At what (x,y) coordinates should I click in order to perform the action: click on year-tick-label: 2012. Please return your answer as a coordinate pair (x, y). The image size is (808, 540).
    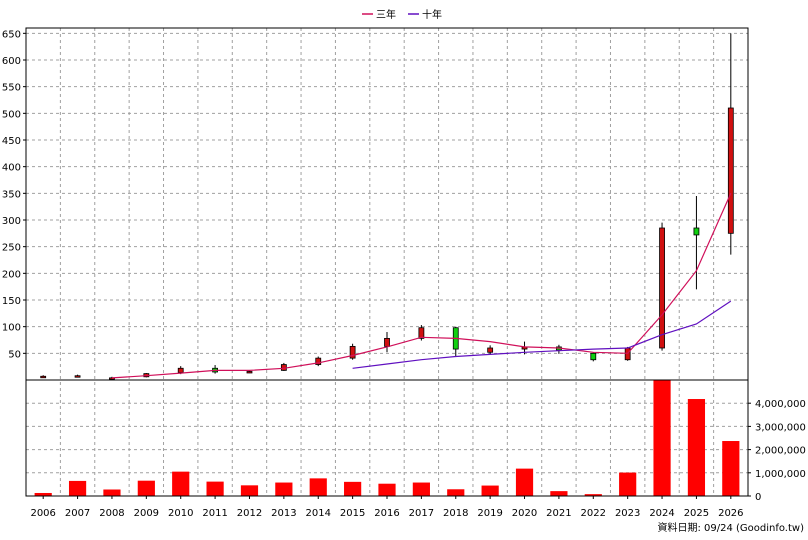
    Looking at the image, I should click on (249, 513).